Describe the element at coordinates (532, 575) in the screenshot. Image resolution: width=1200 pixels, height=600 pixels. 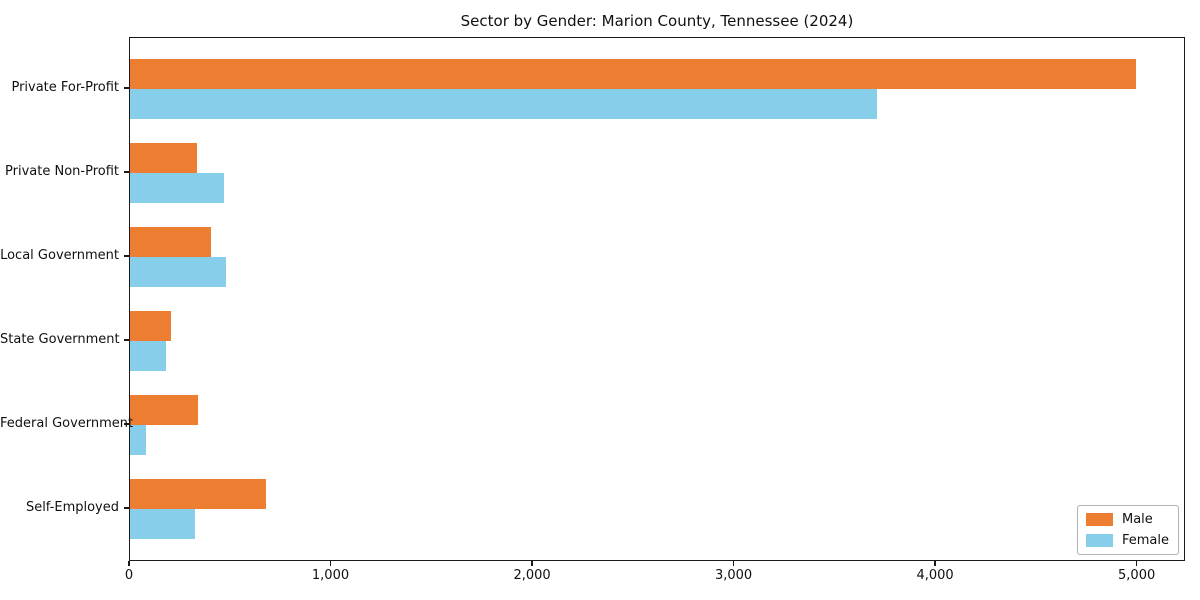
I see `x-axis-tick-label-2-000: 2,000` at that location.